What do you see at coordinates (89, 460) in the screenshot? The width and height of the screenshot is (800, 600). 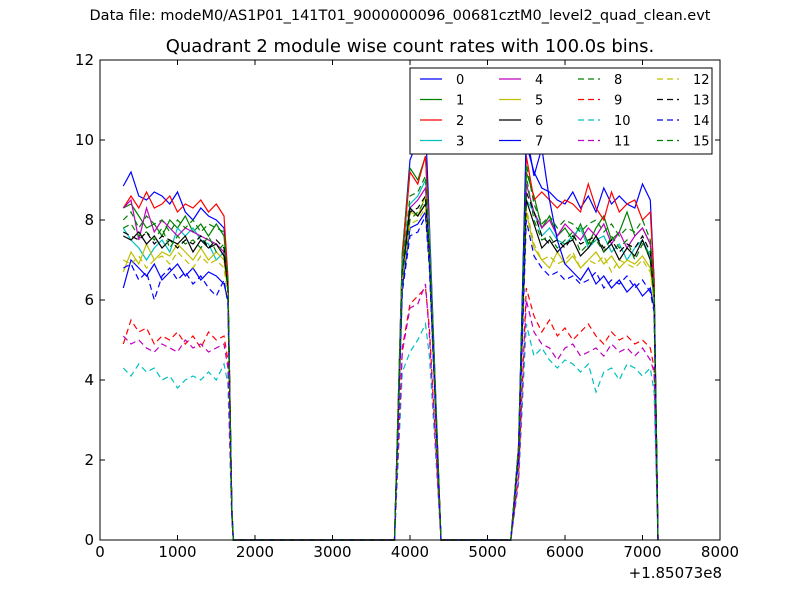 I see `y-tick-label: 2` at bounding box center [89, 460].